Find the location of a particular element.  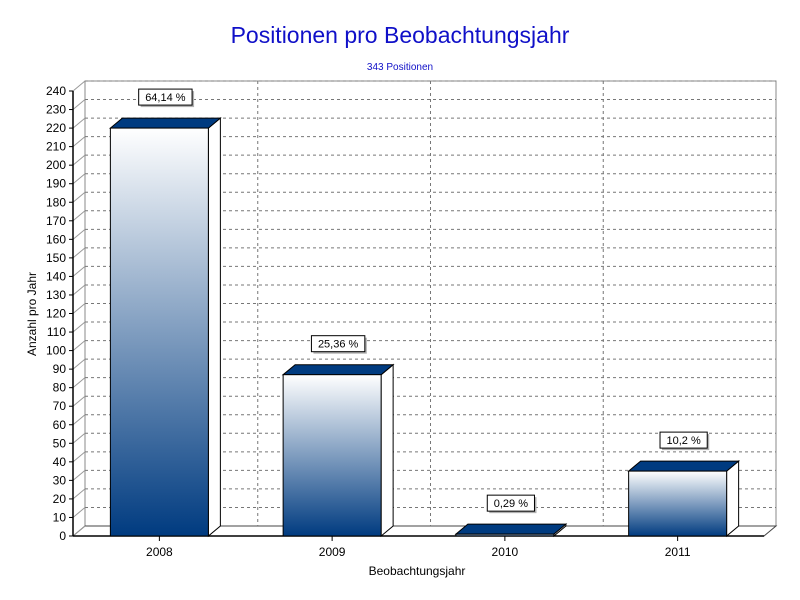

y-tick-label: 10 is located at coordinates (60, 517).